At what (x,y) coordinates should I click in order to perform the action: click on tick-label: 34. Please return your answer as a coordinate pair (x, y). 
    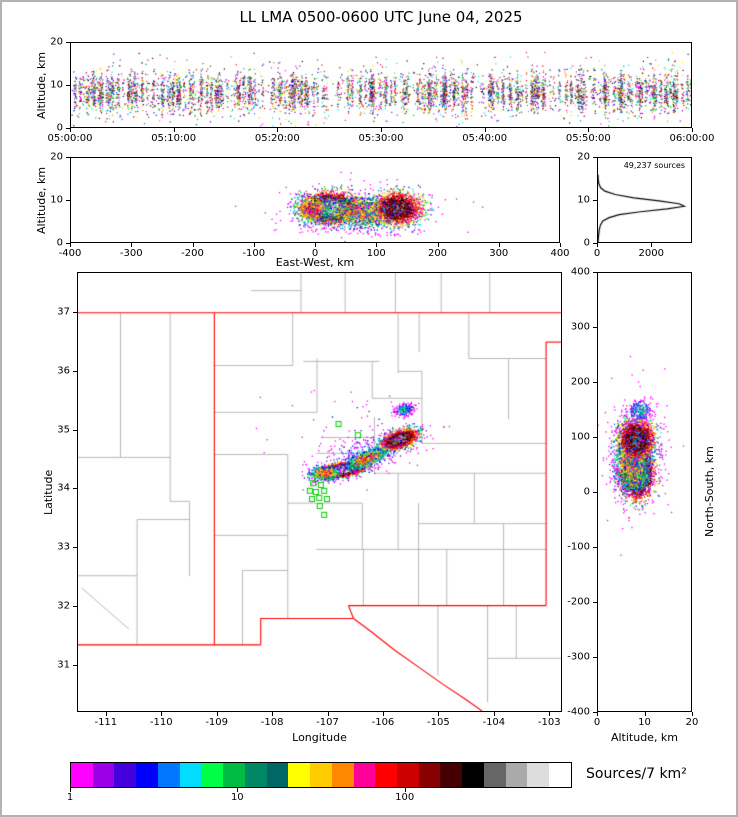
    Looking at the image, I should click on (63, 488).